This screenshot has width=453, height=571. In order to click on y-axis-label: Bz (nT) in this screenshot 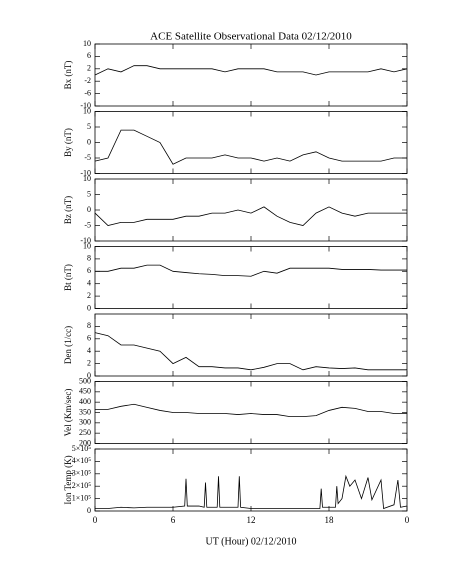, I will do `click(68, 210)`.